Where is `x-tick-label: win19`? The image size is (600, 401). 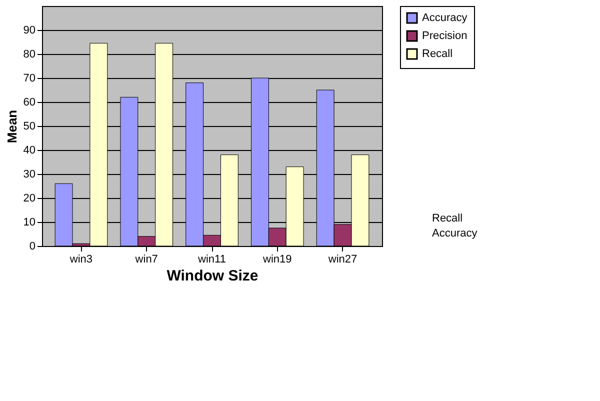
x-tick-label: win19 is located at coordinates (277, 260).